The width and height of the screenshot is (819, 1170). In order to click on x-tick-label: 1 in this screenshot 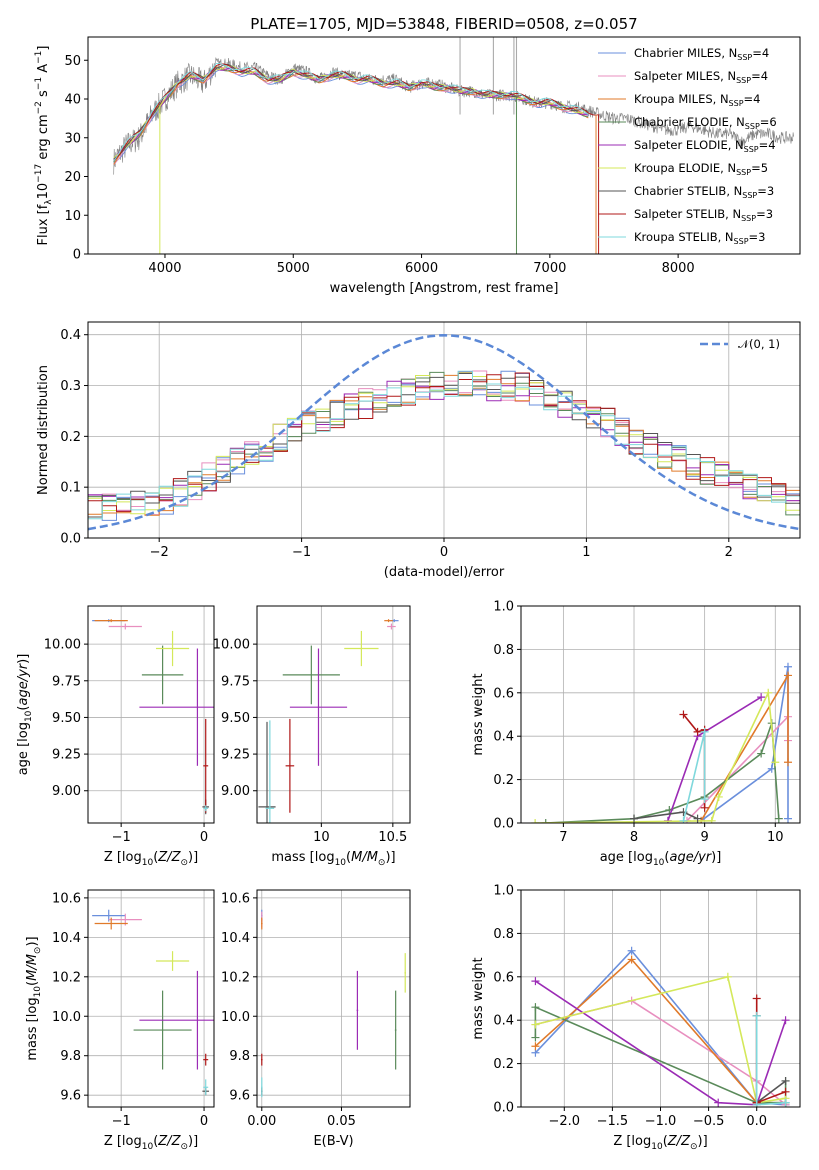, I will do `click(586, 552)`.